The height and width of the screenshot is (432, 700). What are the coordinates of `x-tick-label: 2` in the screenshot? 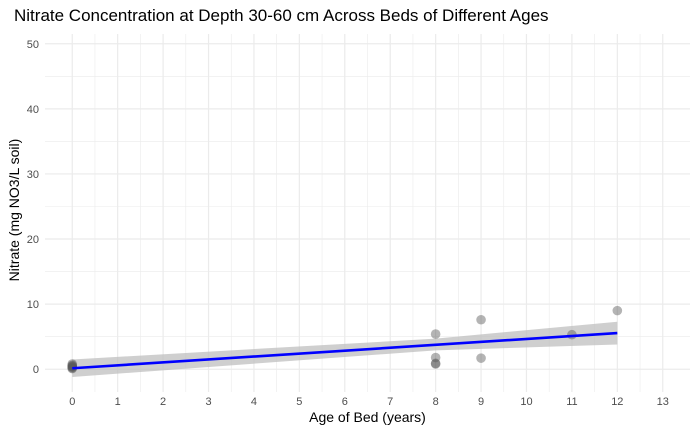 It's located at (163, 402).